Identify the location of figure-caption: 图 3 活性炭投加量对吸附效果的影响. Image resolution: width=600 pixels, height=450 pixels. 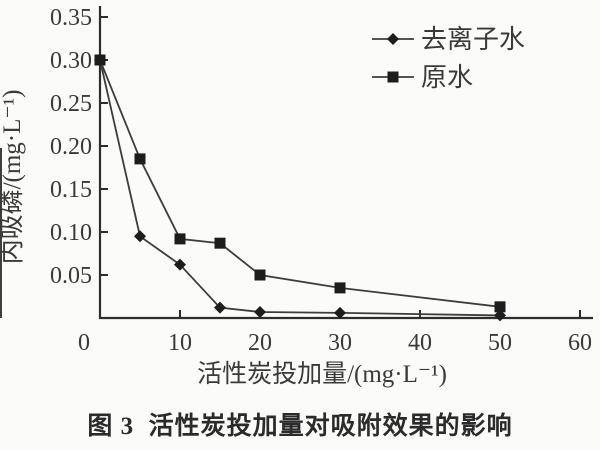
(300, 426).